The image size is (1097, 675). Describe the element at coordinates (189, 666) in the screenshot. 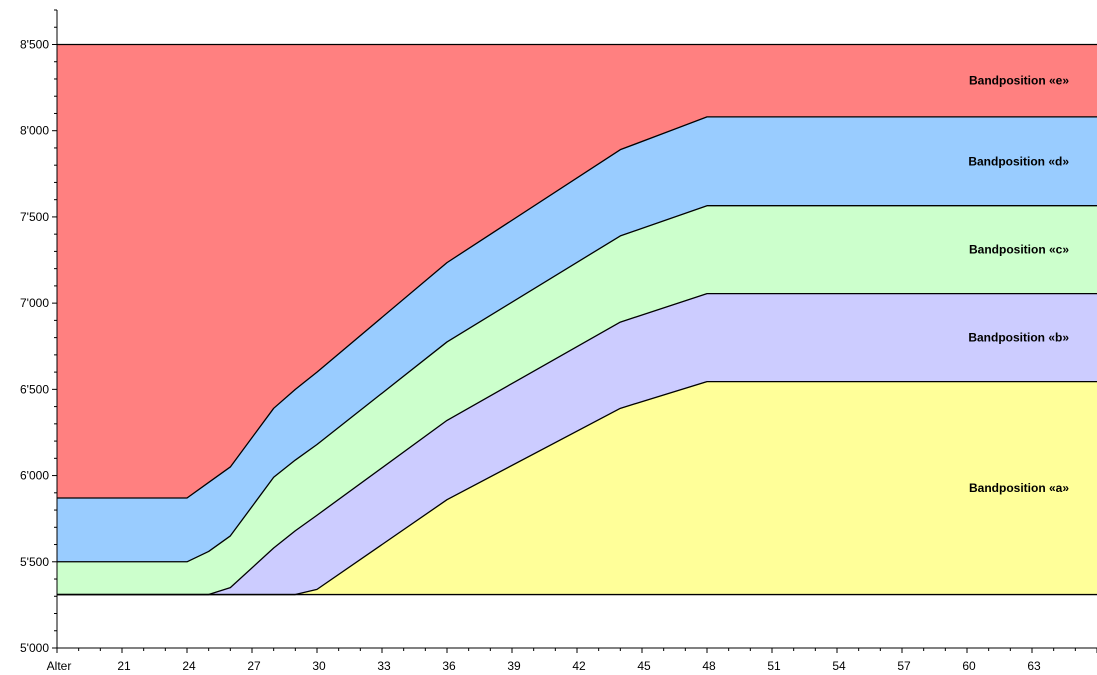

I see `x-tick-label: 24` at that location.